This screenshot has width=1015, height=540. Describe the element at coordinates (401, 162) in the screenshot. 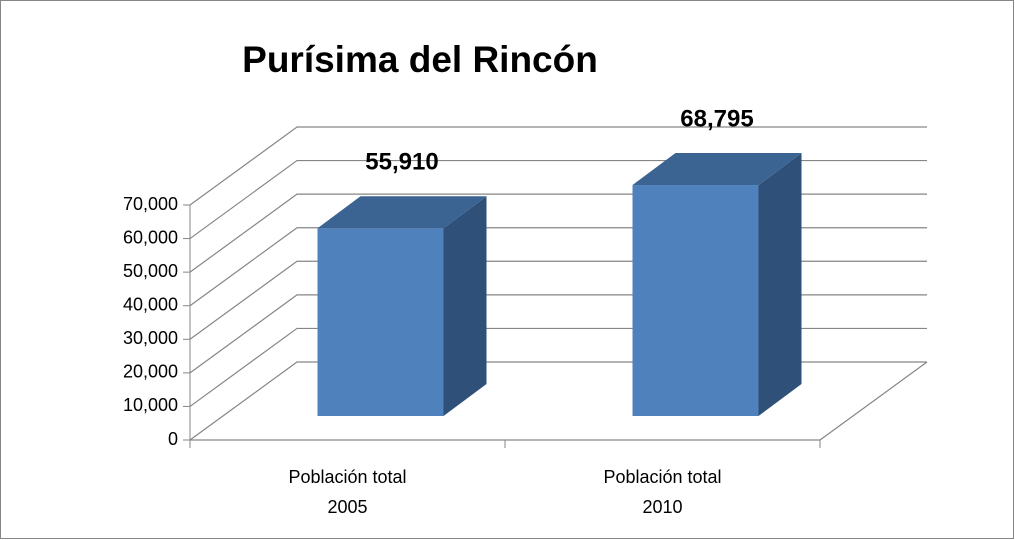

I see `data-label: 55,910` at that location.